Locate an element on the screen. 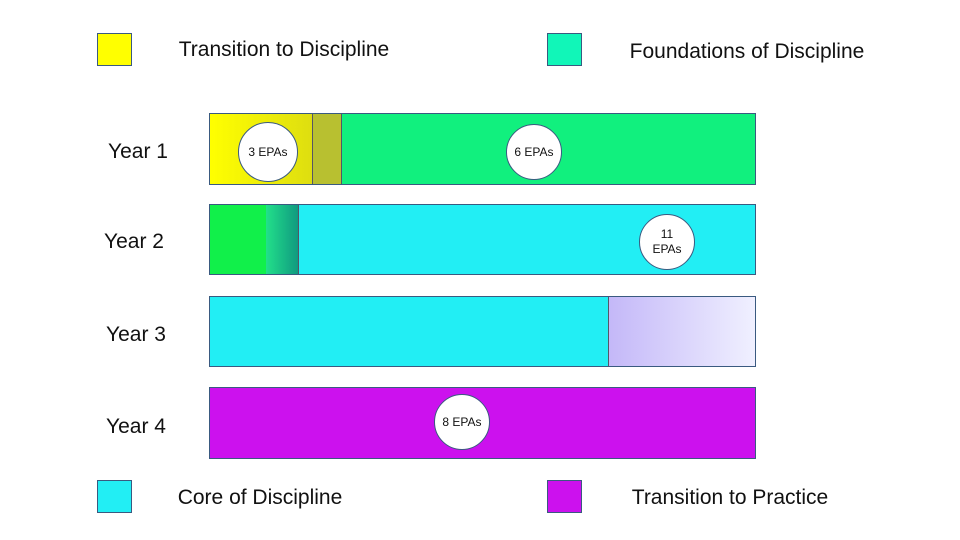 This screenshot has height=540, width=960. epa-badge: 6 EPAs is located at coordinates (534, 152).